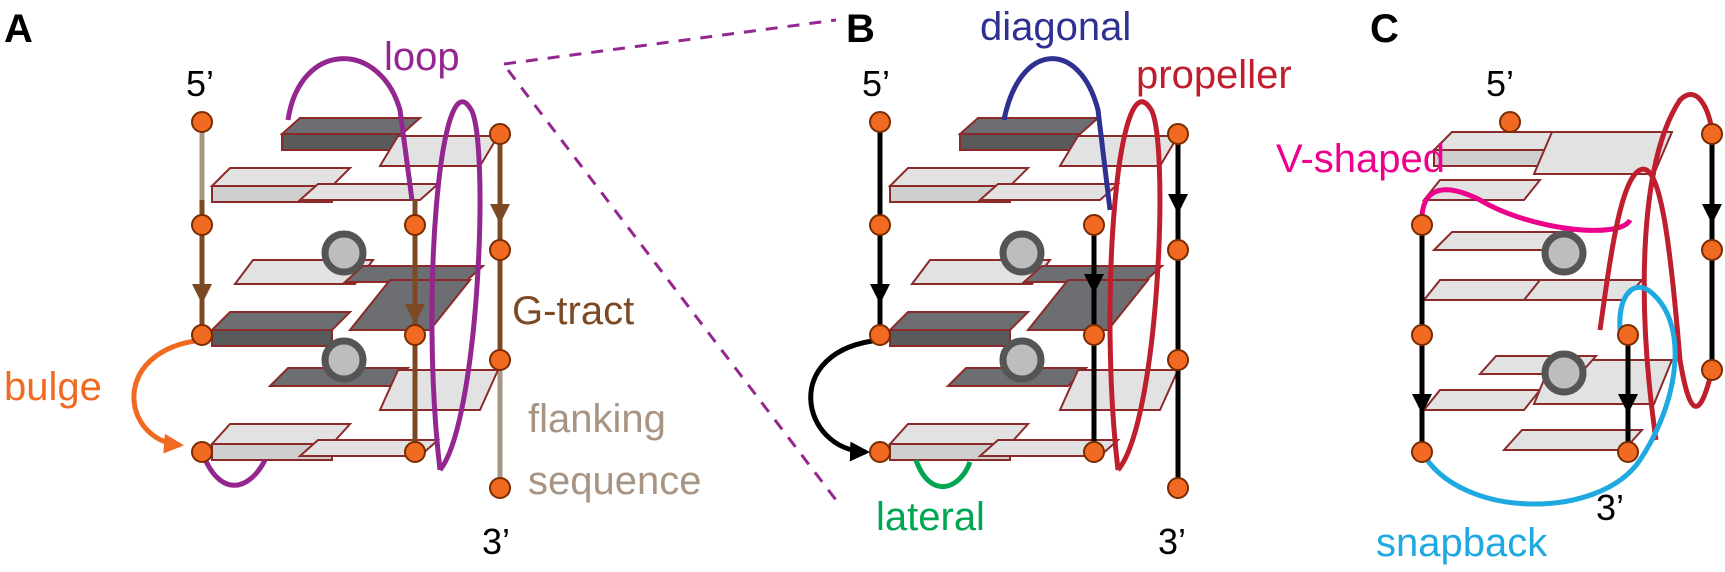 The width and height of the screenshot is (1725, 572). I want to click on bulge-line-b, so click(844, 399).